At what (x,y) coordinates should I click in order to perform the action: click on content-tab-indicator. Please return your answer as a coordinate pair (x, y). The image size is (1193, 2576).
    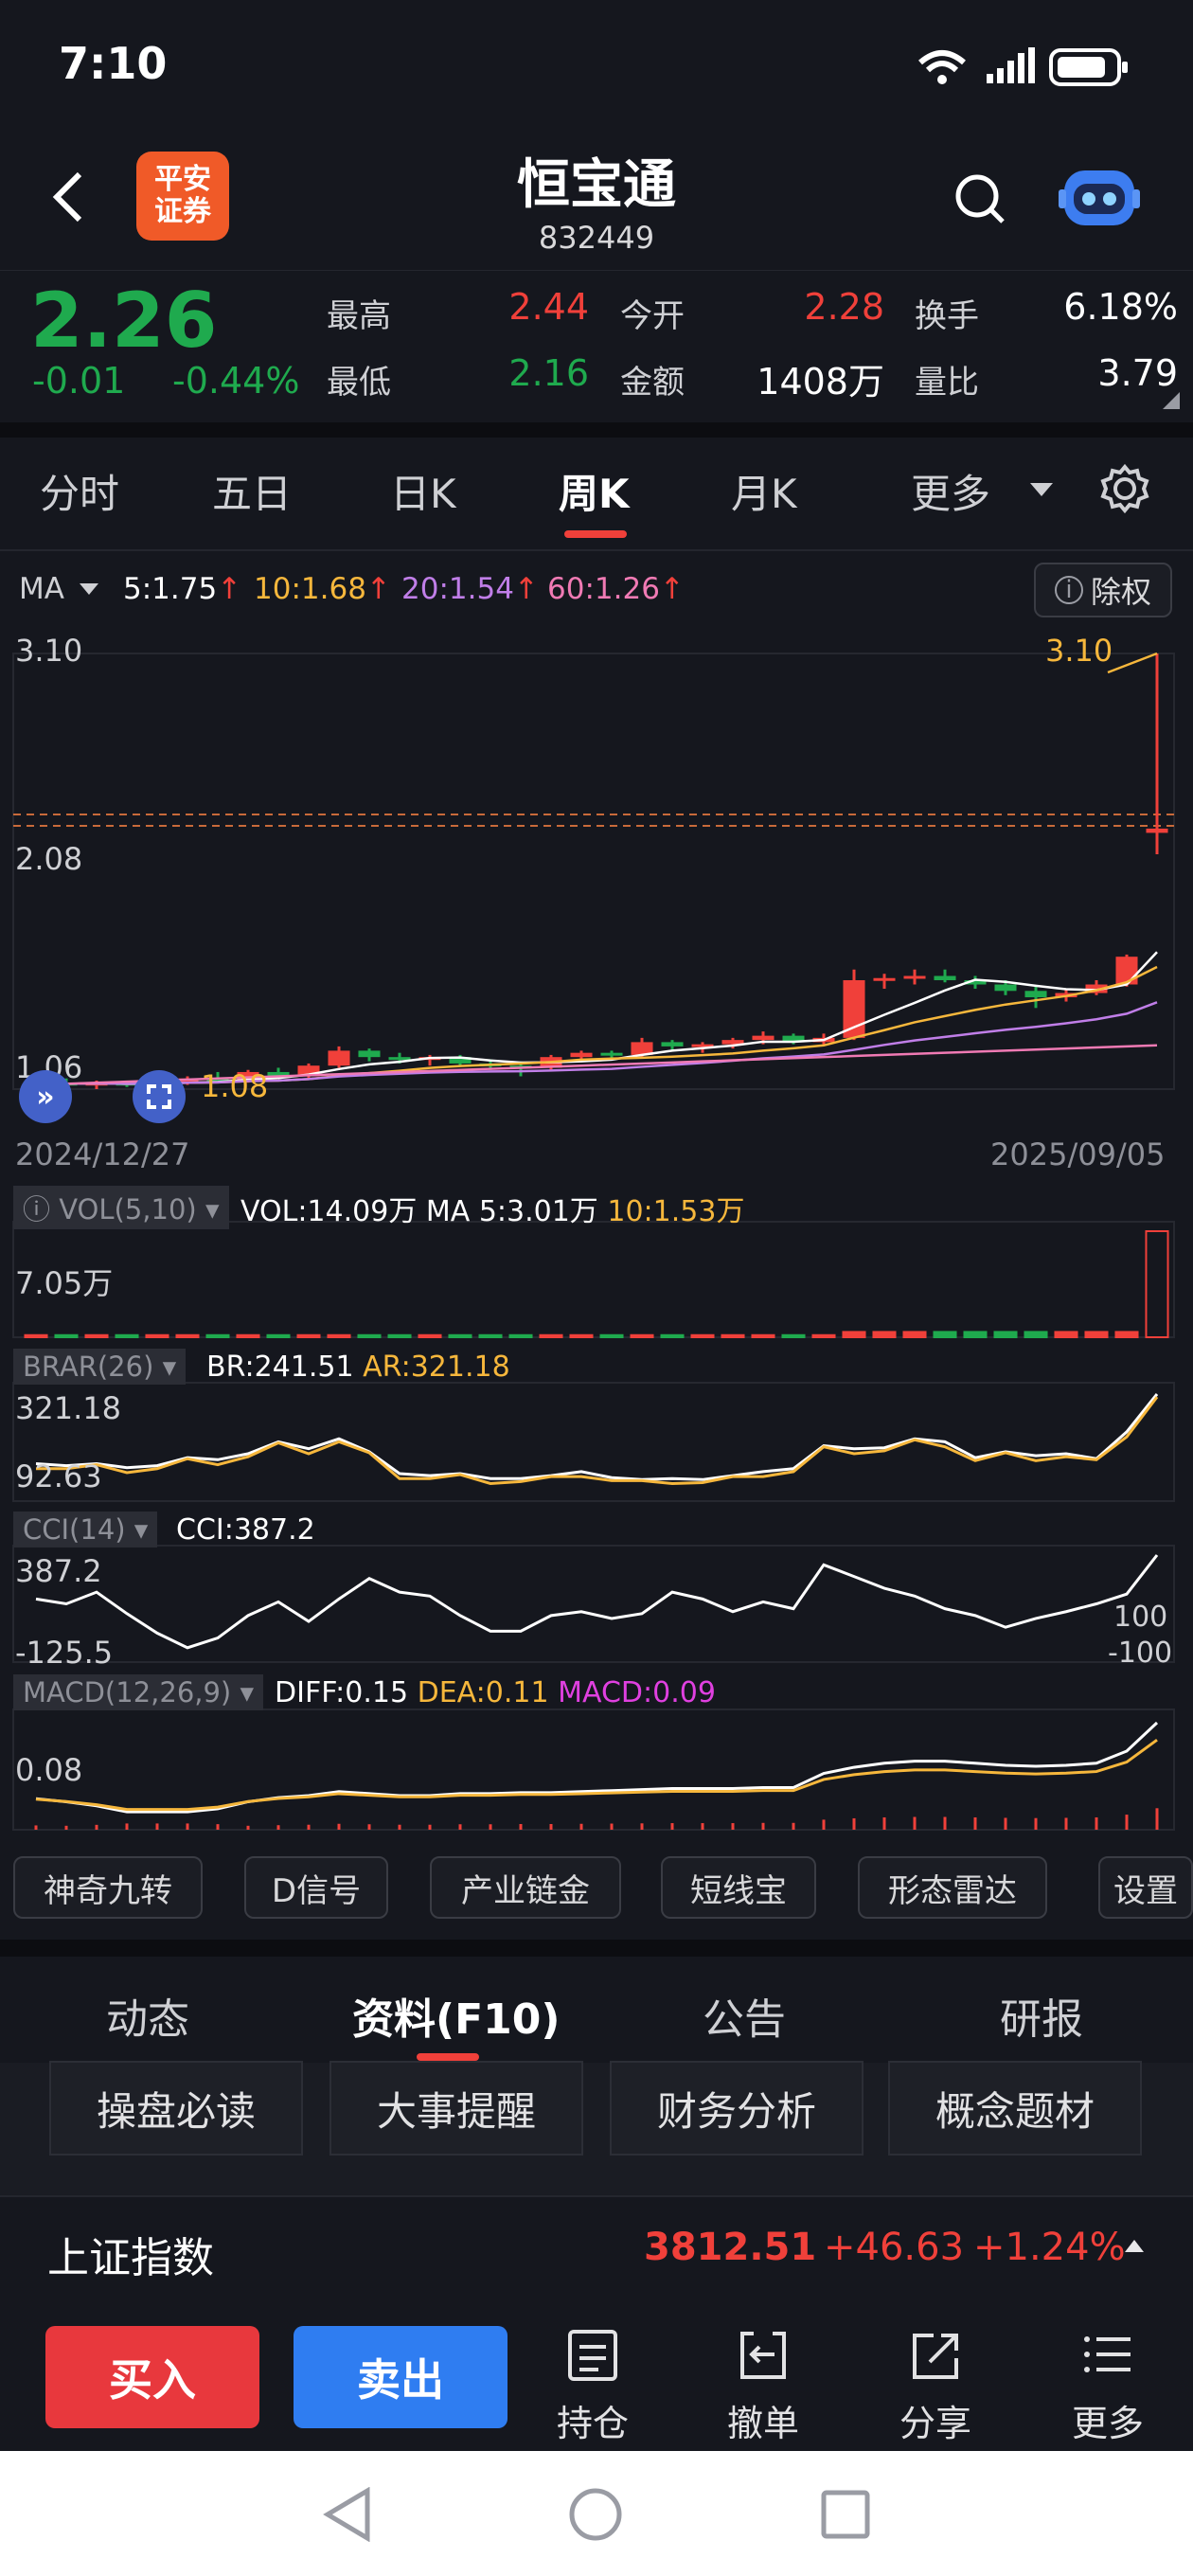
    Looking at the image, I should click on (448, 2057).